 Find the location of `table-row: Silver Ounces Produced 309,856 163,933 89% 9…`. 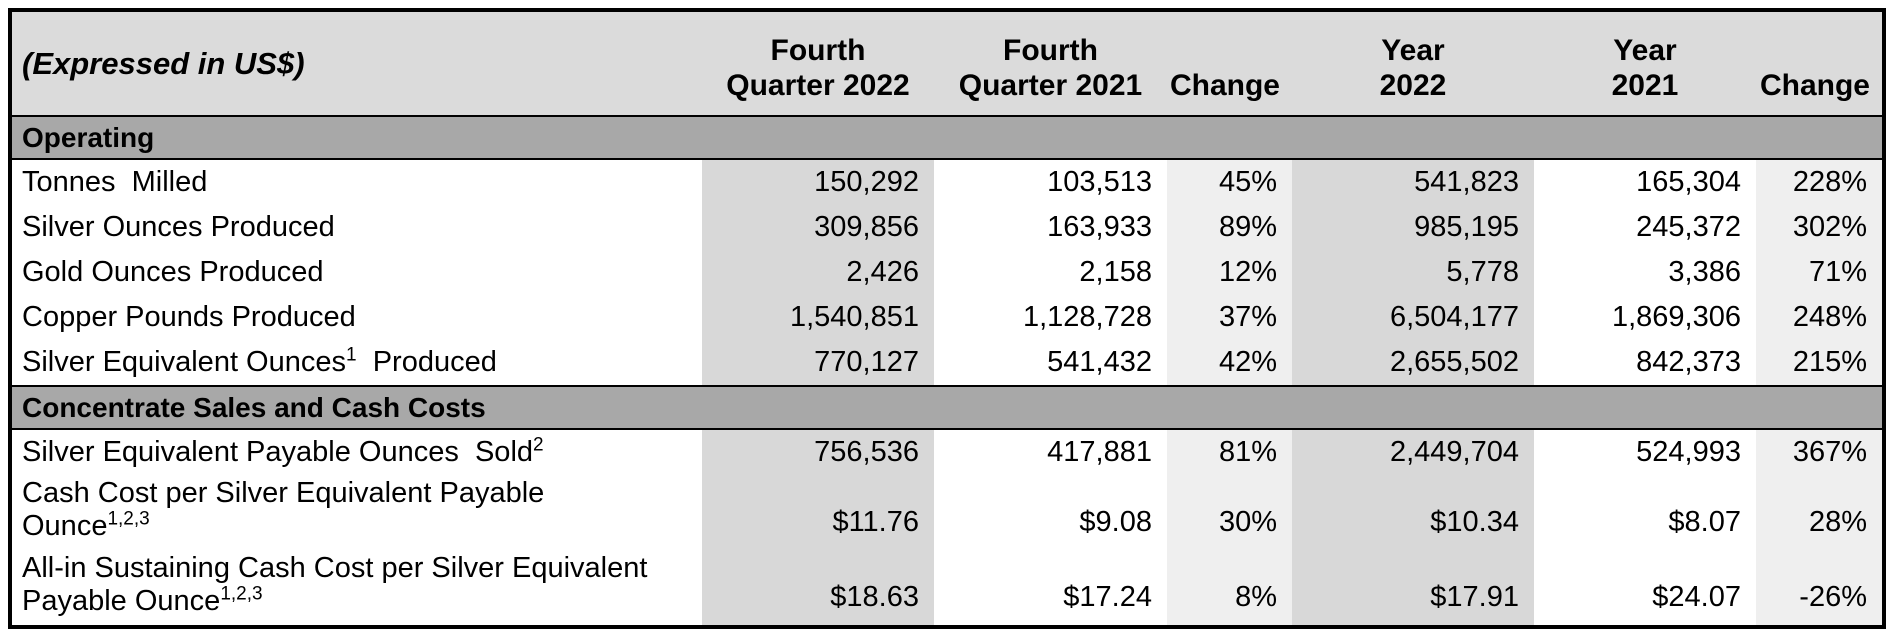

table-row: Silver Ounces Produced 309,856 163,933 89% 9… is located at coordinates (947, 227).